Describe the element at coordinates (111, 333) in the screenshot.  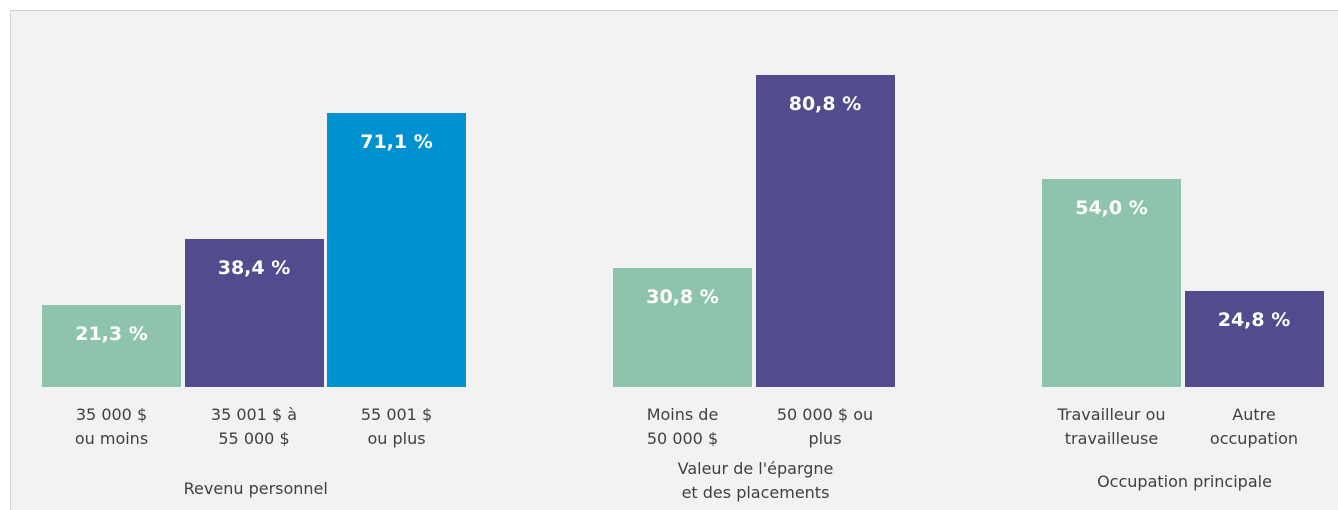
I see `value-label: 21,3 %` at that location.